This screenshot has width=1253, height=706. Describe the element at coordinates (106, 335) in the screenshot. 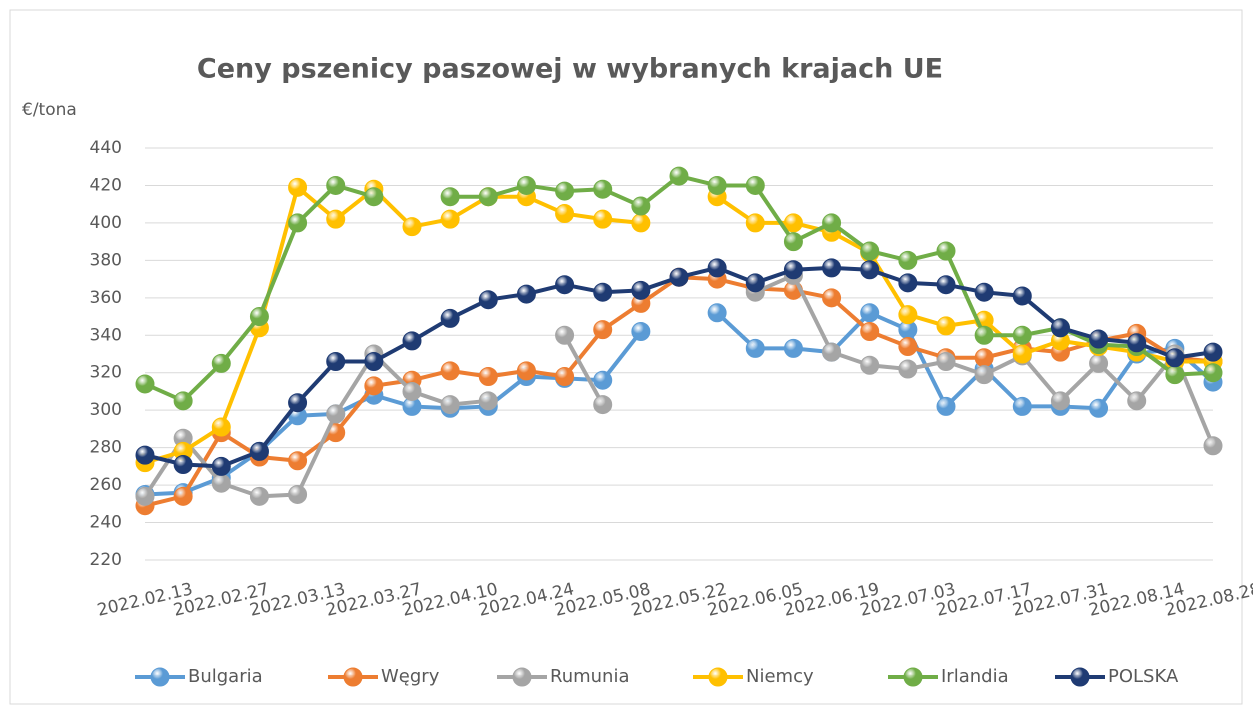

I see `y-tick-label: 340` at that location.